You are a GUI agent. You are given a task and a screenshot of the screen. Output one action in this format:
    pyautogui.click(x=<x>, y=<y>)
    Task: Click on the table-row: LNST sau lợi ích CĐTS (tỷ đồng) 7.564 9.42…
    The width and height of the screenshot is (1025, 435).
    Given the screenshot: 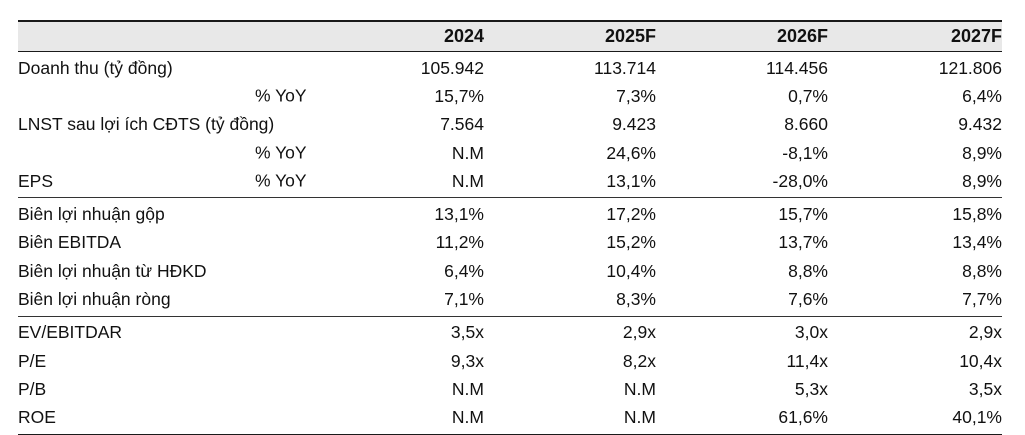 What is the action you would take?
    pyautogui.click(x=510, y=125)
    